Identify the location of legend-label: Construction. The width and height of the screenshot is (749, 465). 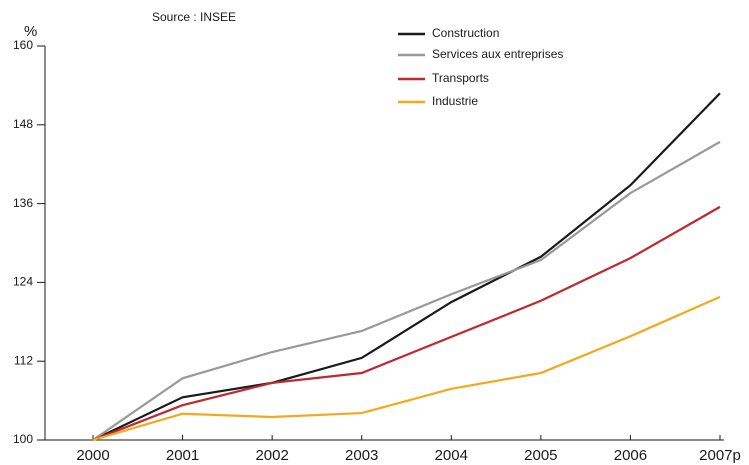
(465, 33).